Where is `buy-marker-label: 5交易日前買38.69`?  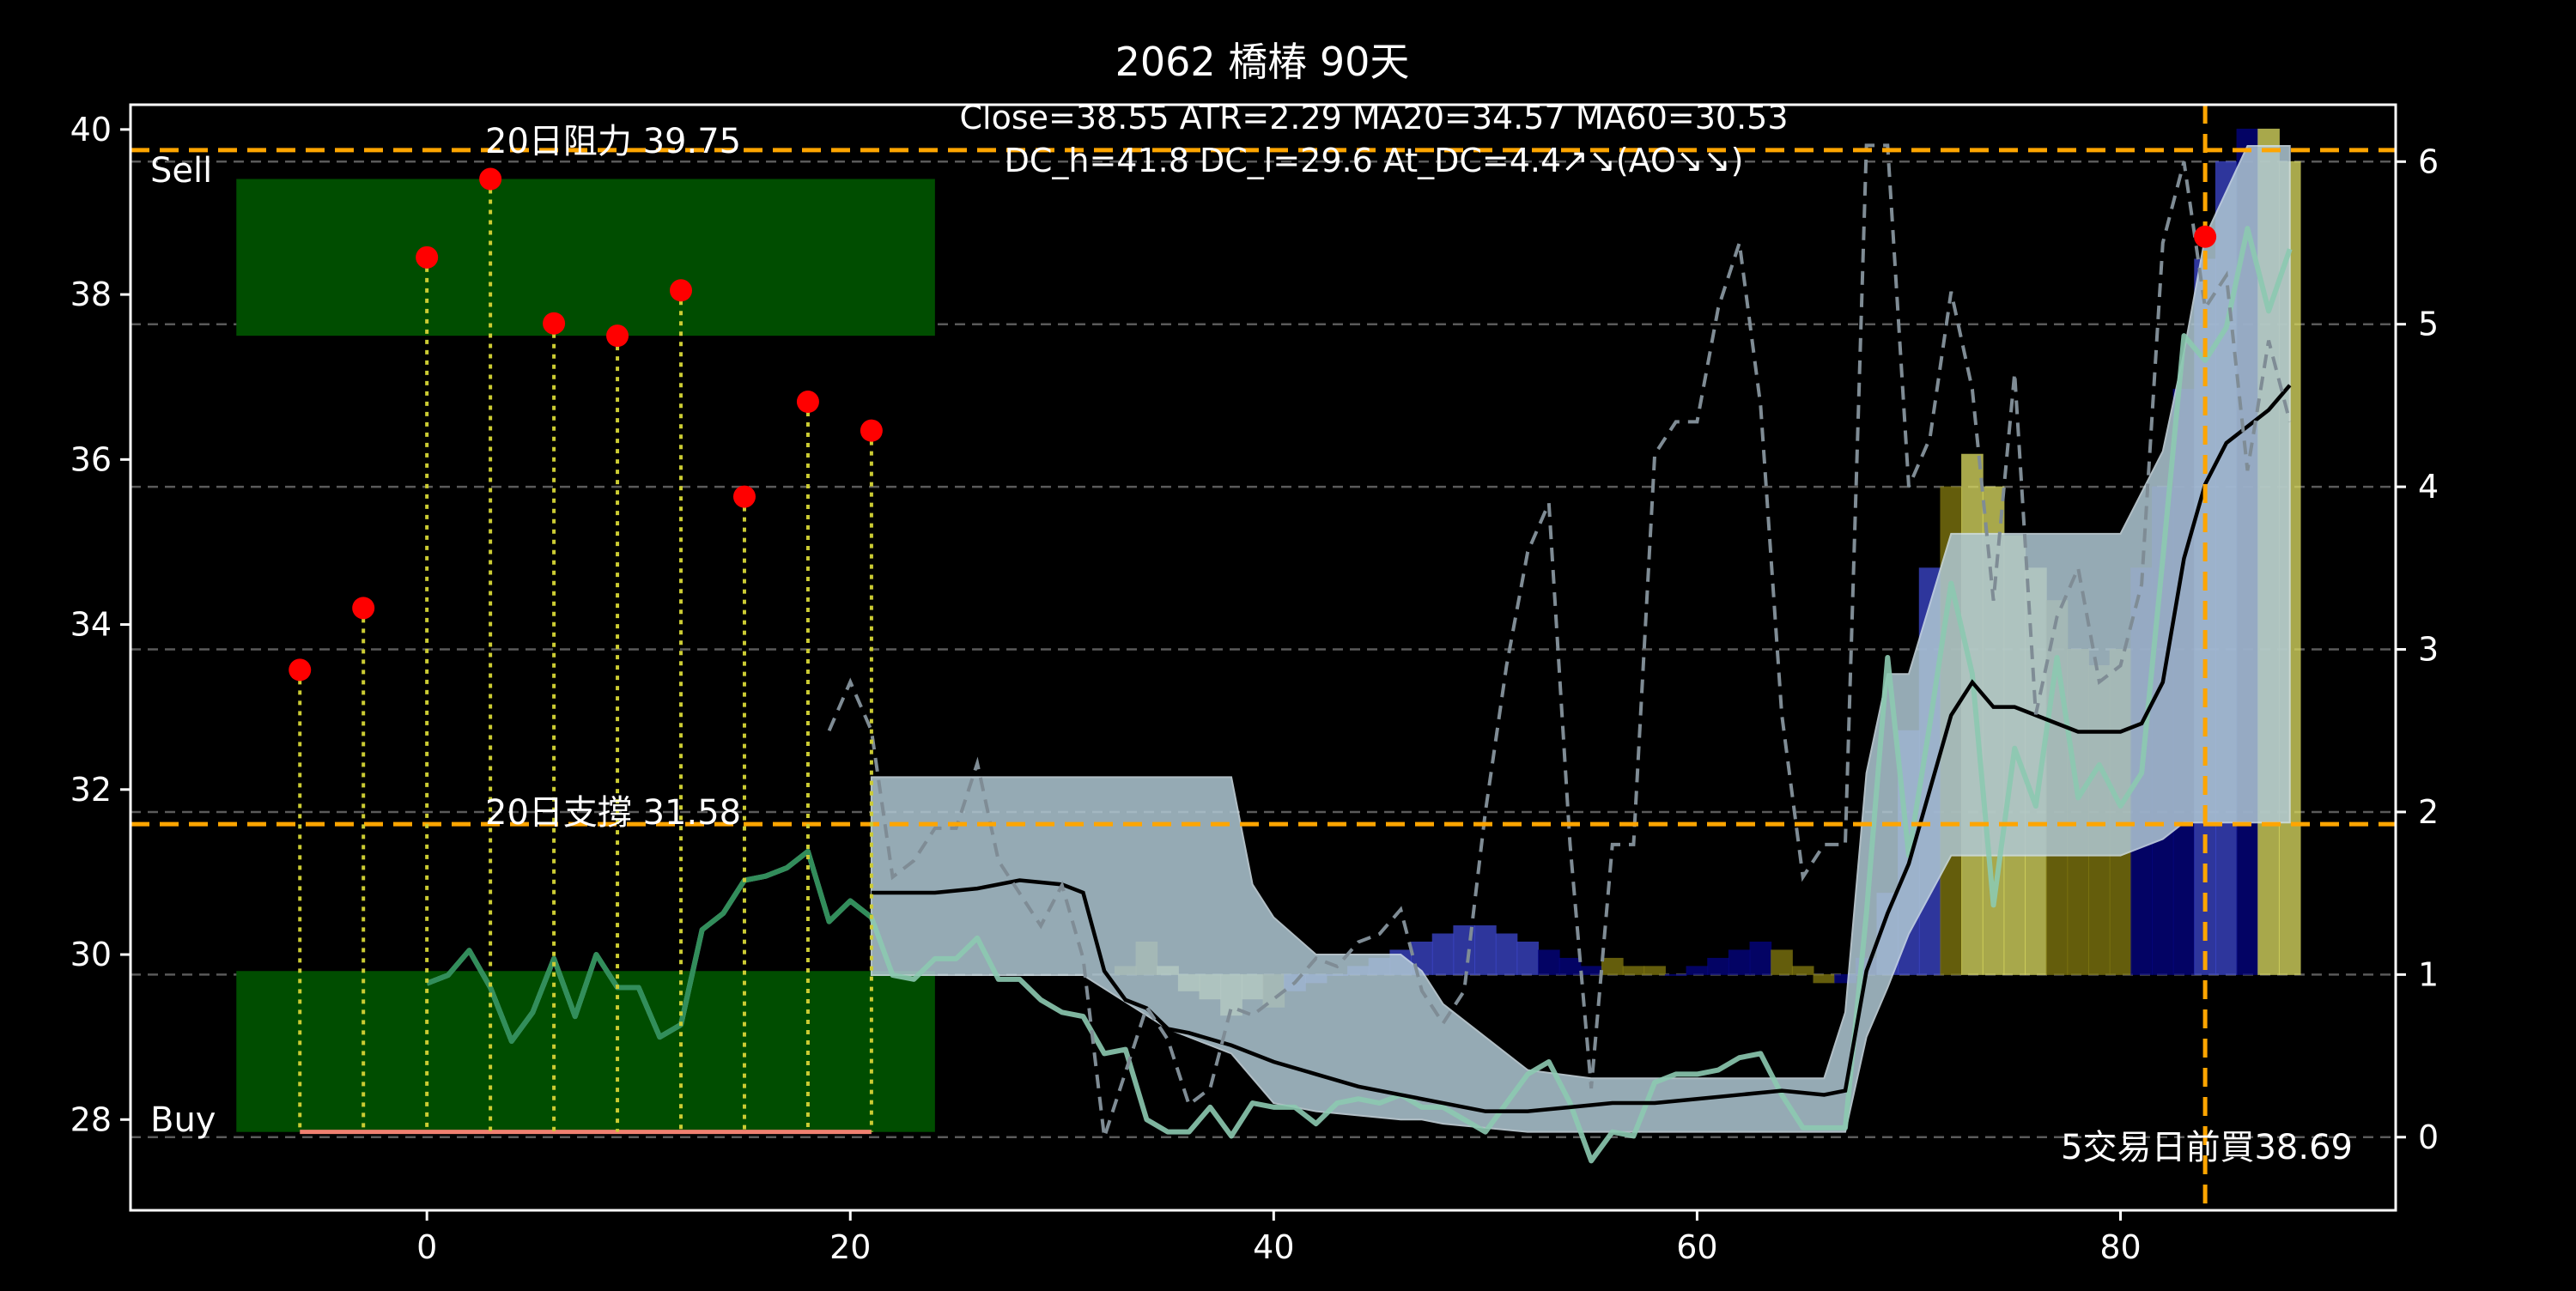
buy-marker-label: 5交易日前買38.69 is located at coordinates (2207, 1148).